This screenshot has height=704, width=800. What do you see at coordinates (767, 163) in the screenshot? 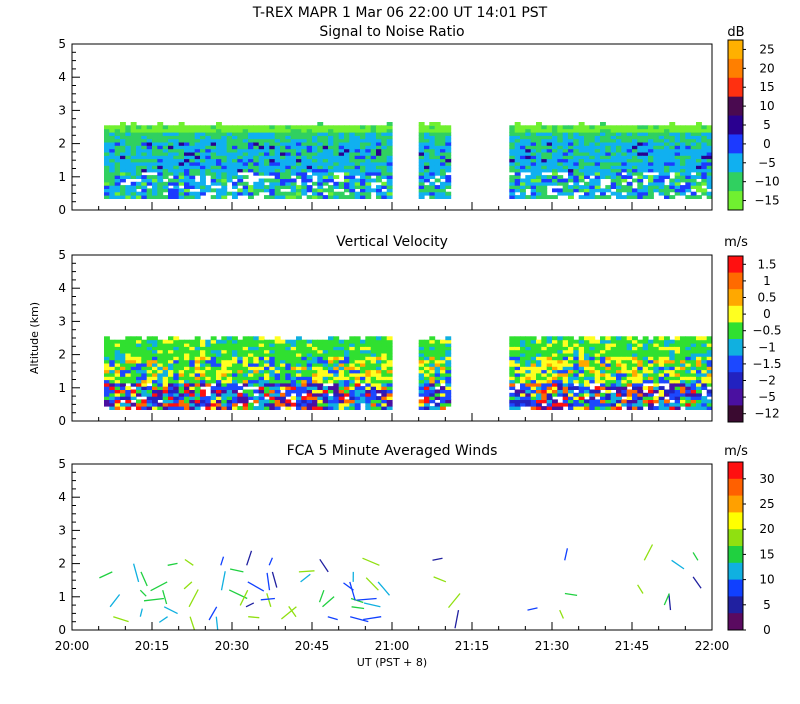
I see `colorbar-label: −5` at bounding box center [767, 163].